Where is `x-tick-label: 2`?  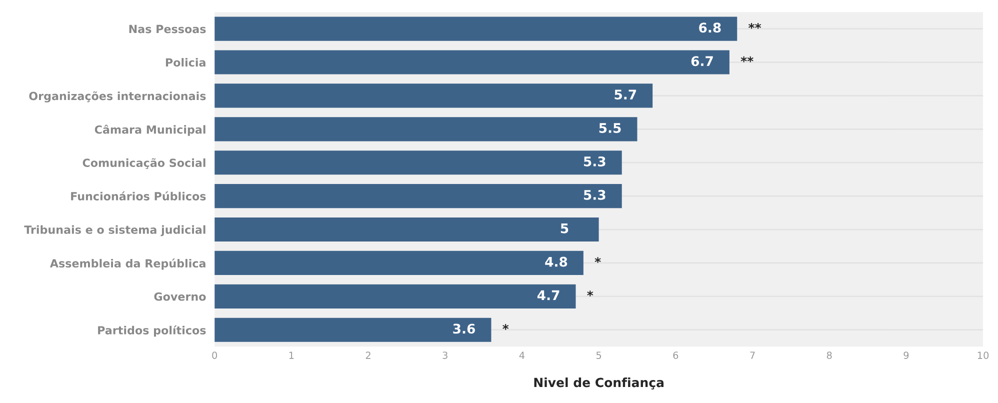 x-tick-label: 2 is located at coordinates (368, 355).